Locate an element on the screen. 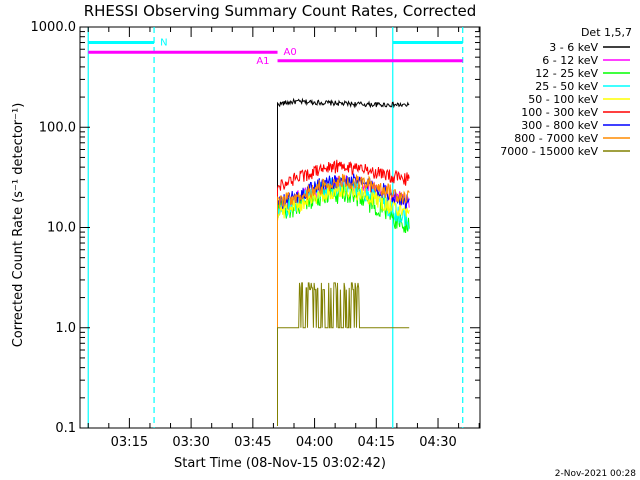 The height and width of the screenshot is (480, 640). x-tick-label: 03:30 is located at coordinates (190, 442).